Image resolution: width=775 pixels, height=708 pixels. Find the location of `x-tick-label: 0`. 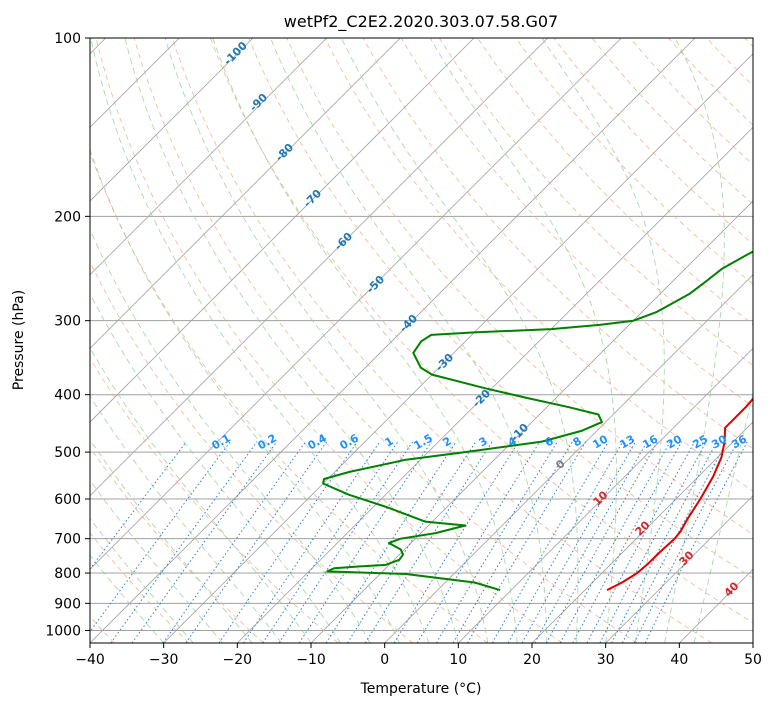

x-tick-label: 0 is located at coordinates (384, 660).